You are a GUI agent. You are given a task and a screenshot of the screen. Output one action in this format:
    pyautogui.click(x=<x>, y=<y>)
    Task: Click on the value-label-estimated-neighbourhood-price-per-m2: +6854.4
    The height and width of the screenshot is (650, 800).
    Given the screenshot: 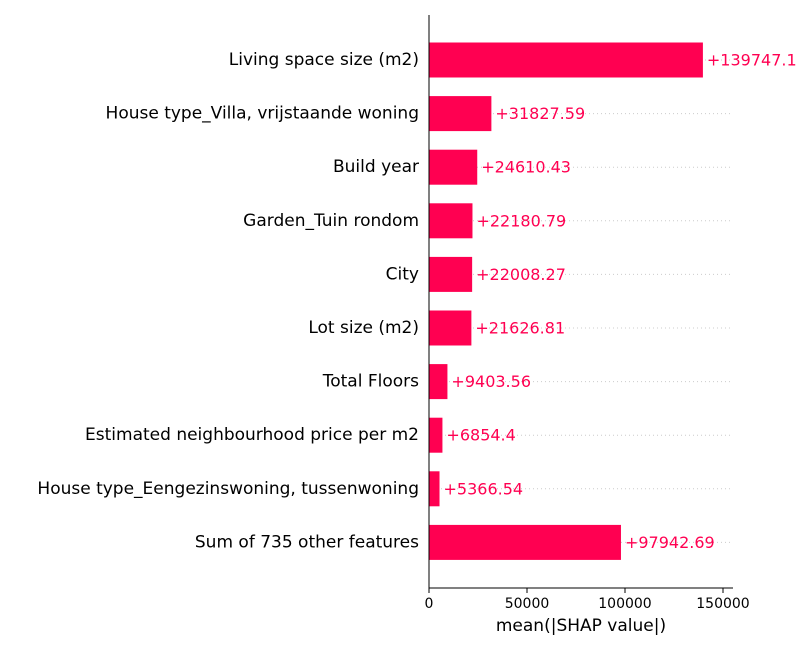 What is the action you would take?
    pyautogui.click(x=480, y=435)
    